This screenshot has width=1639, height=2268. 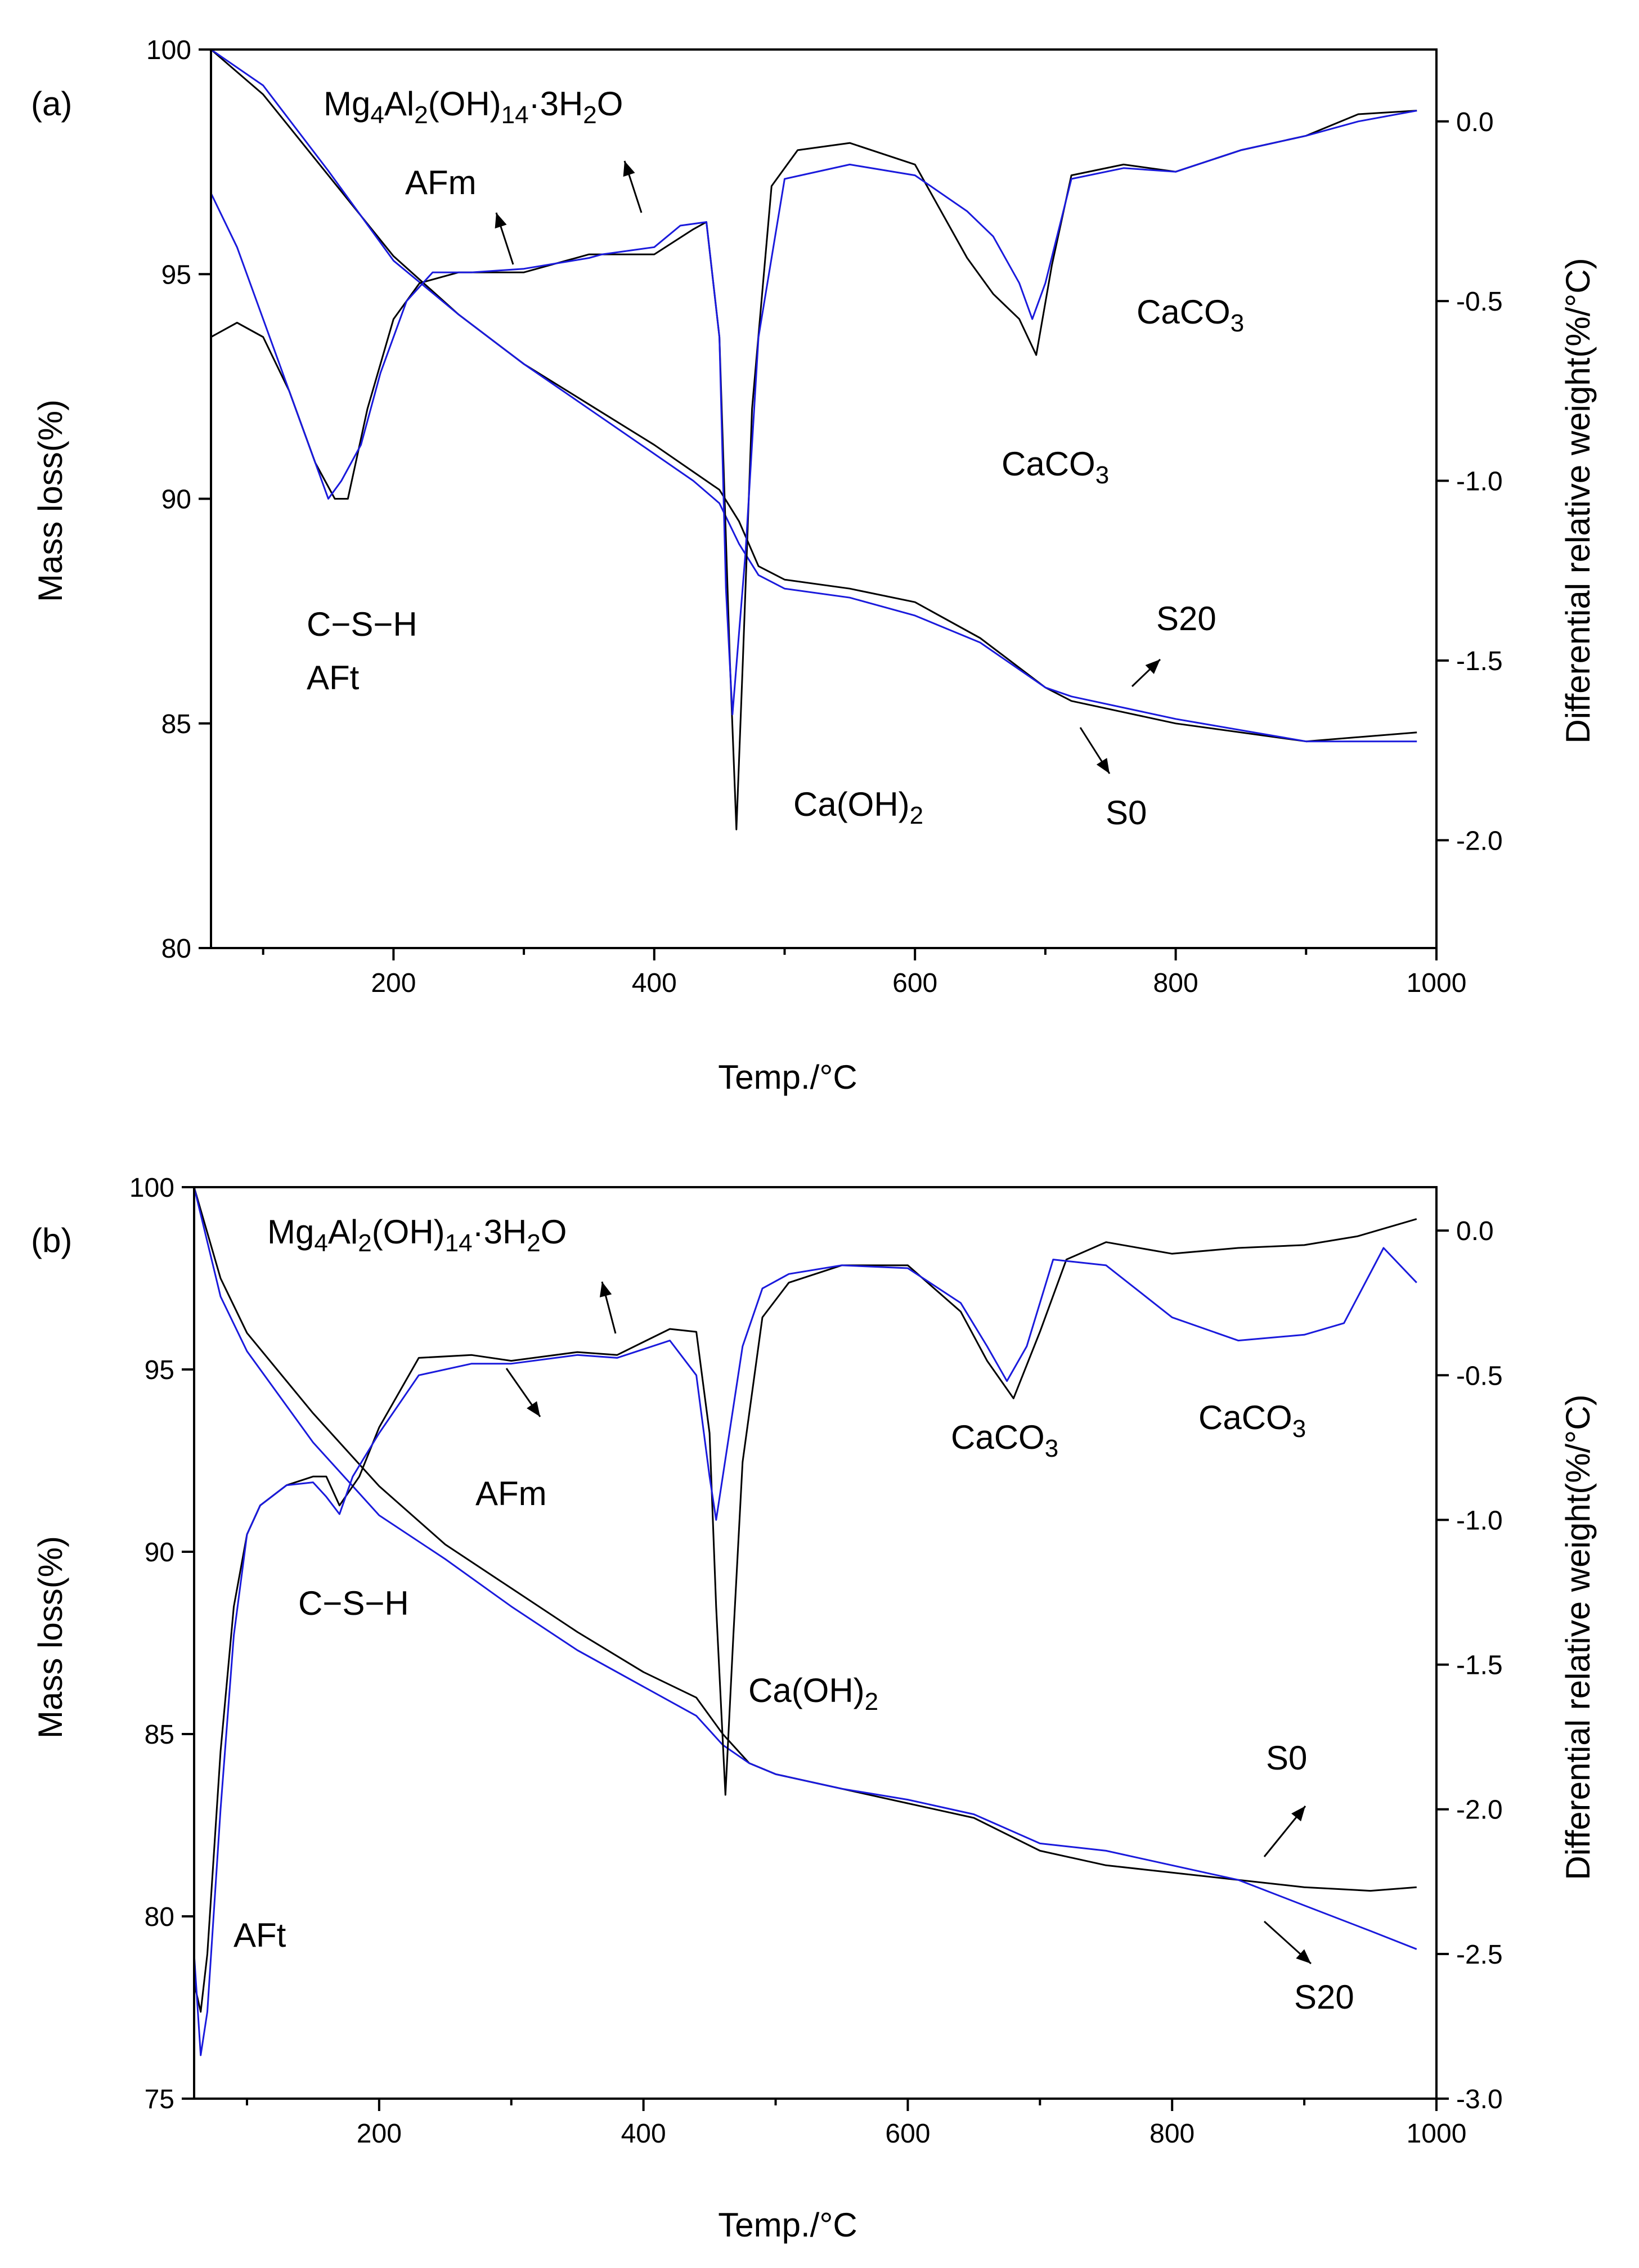 I want to click on panel-label: (a), so click(x=51, y=104).